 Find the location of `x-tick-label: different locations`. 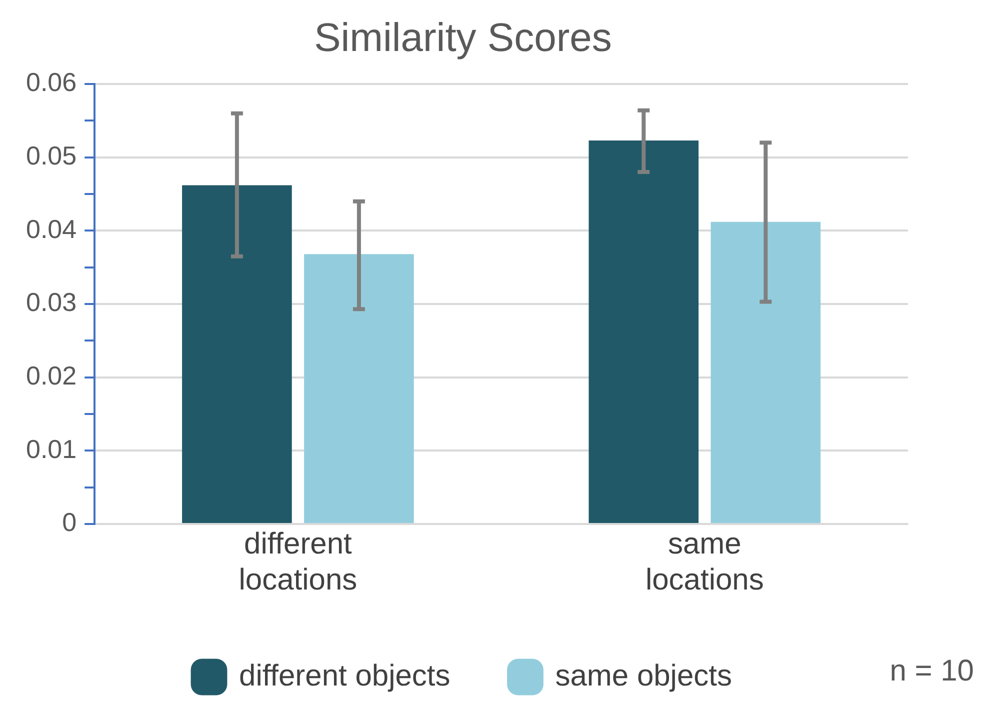

x-tick-label: different locations is located at coordinates (298, 561).